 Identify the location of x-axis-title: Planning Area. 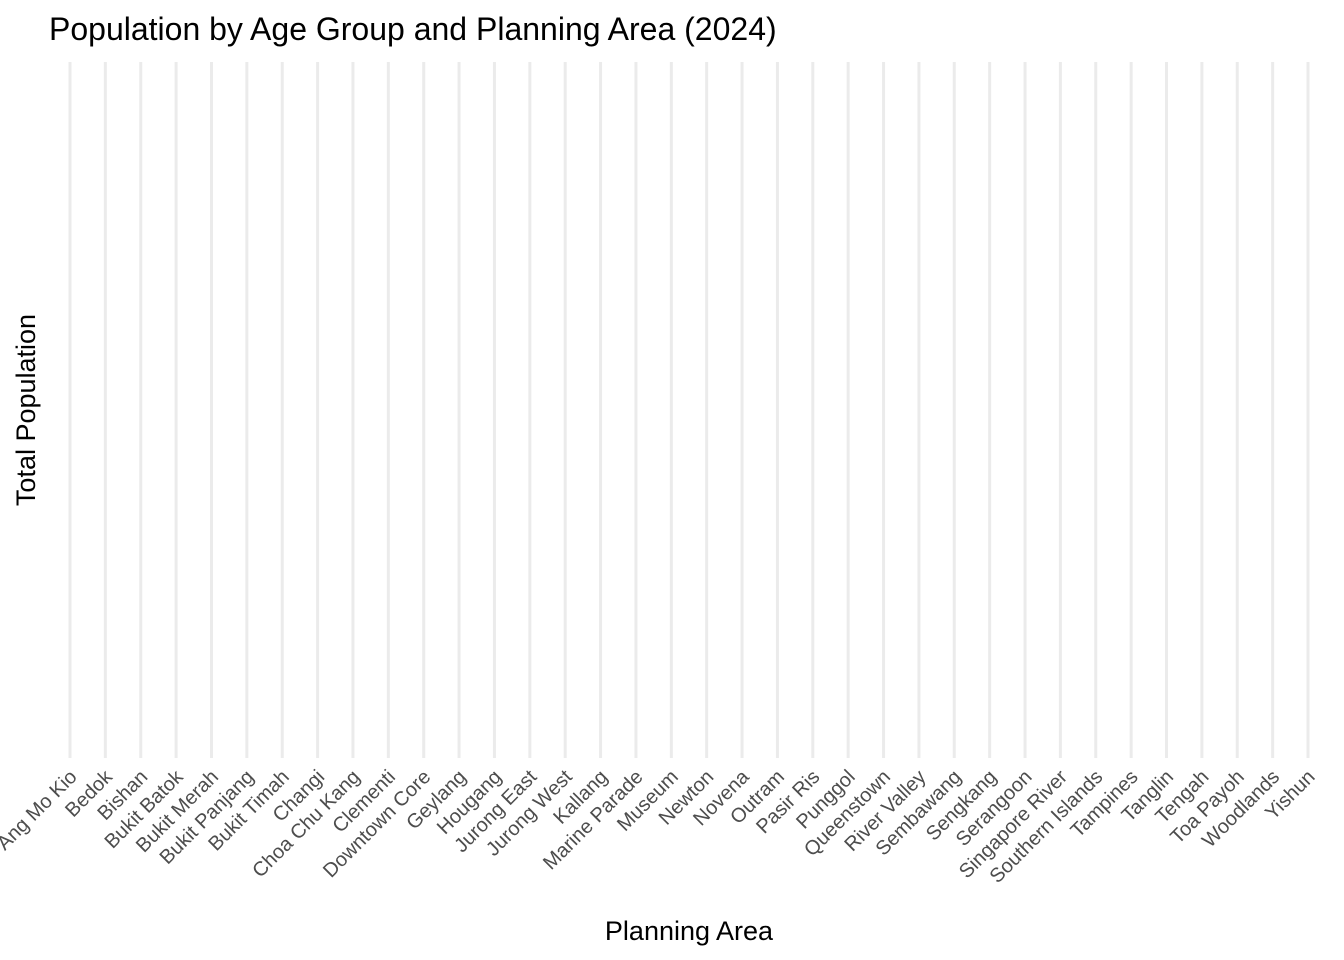
(689, 931).